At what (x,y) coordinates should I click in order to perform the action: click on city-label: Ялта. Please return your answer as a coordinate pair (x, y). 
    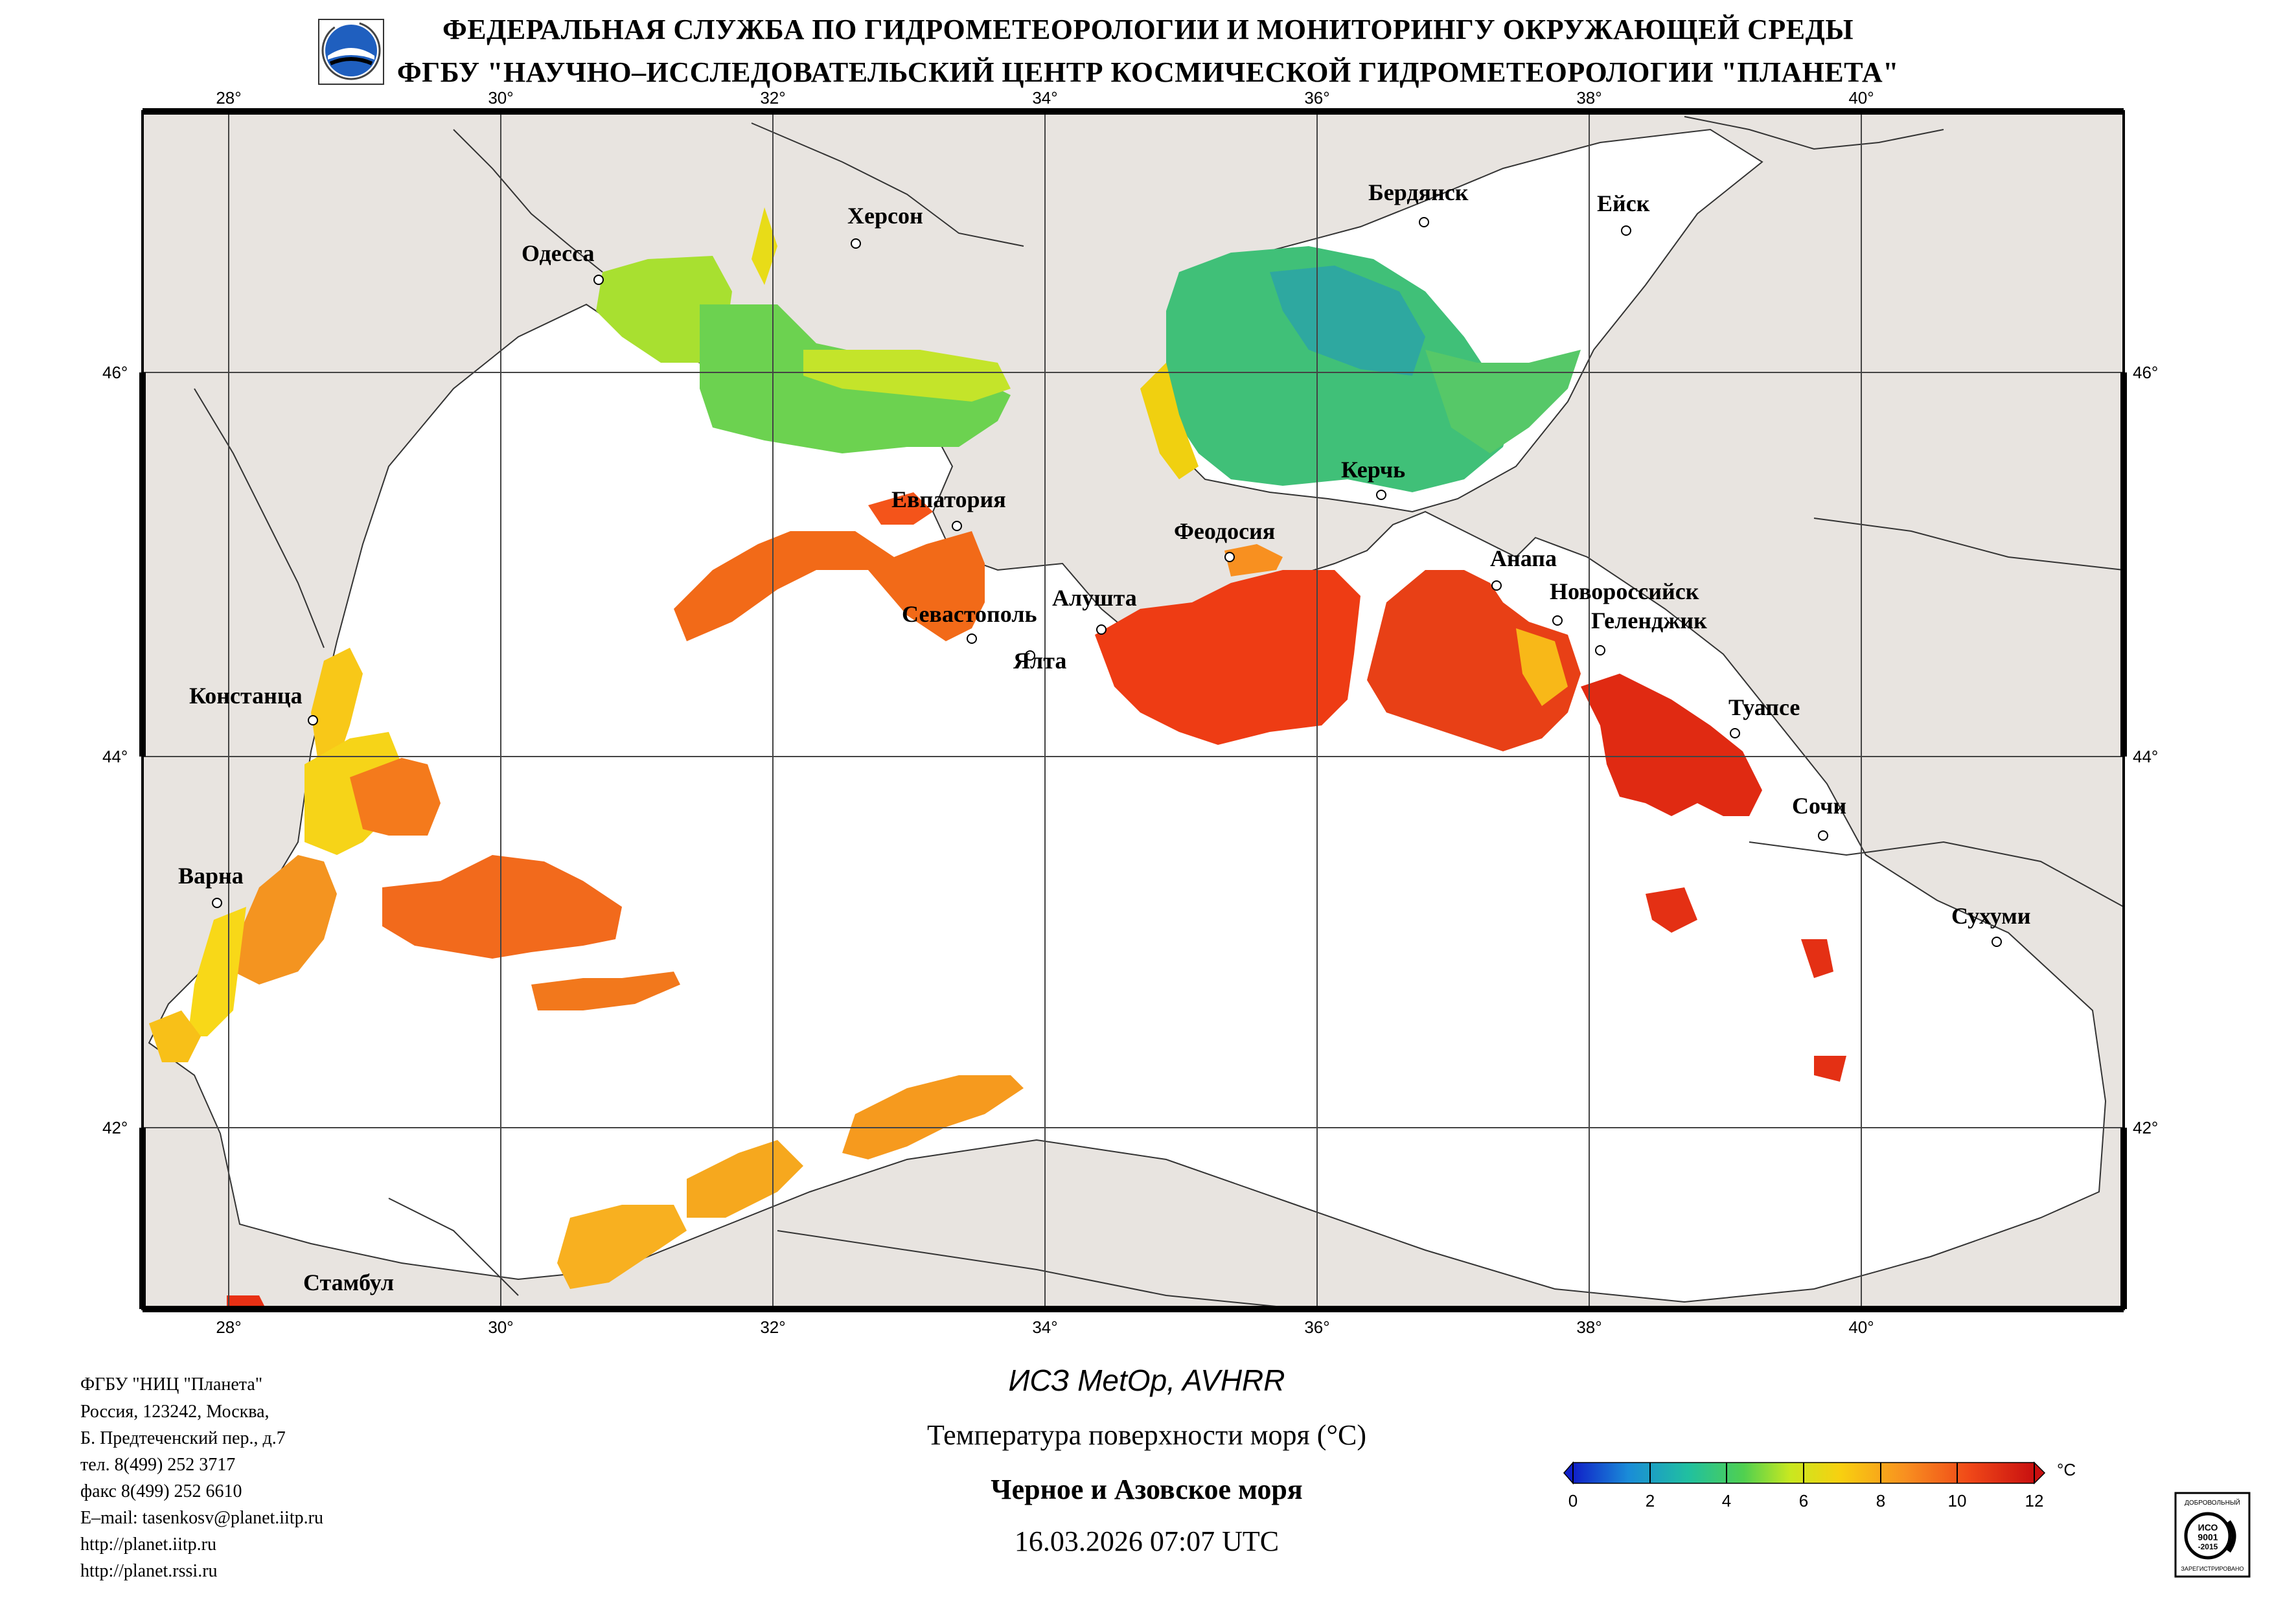
    Looking at the image, I should click on (1039, 661).